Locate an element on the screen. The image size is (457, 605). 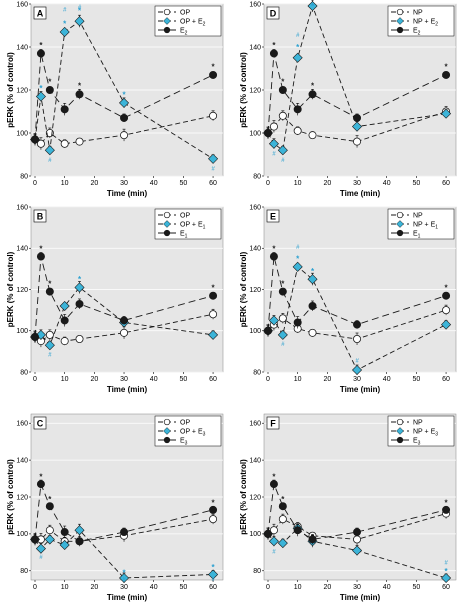
x-tick-label: 40 is located at coordinates (154, 587).